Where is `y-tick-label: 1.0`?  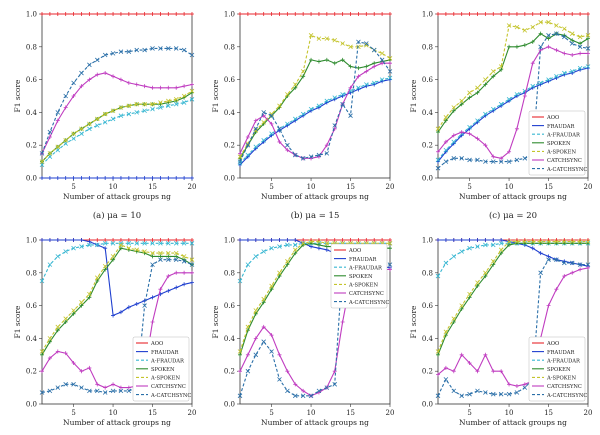
y-tick-label: 1.0 is located at coordinates (427, 15).